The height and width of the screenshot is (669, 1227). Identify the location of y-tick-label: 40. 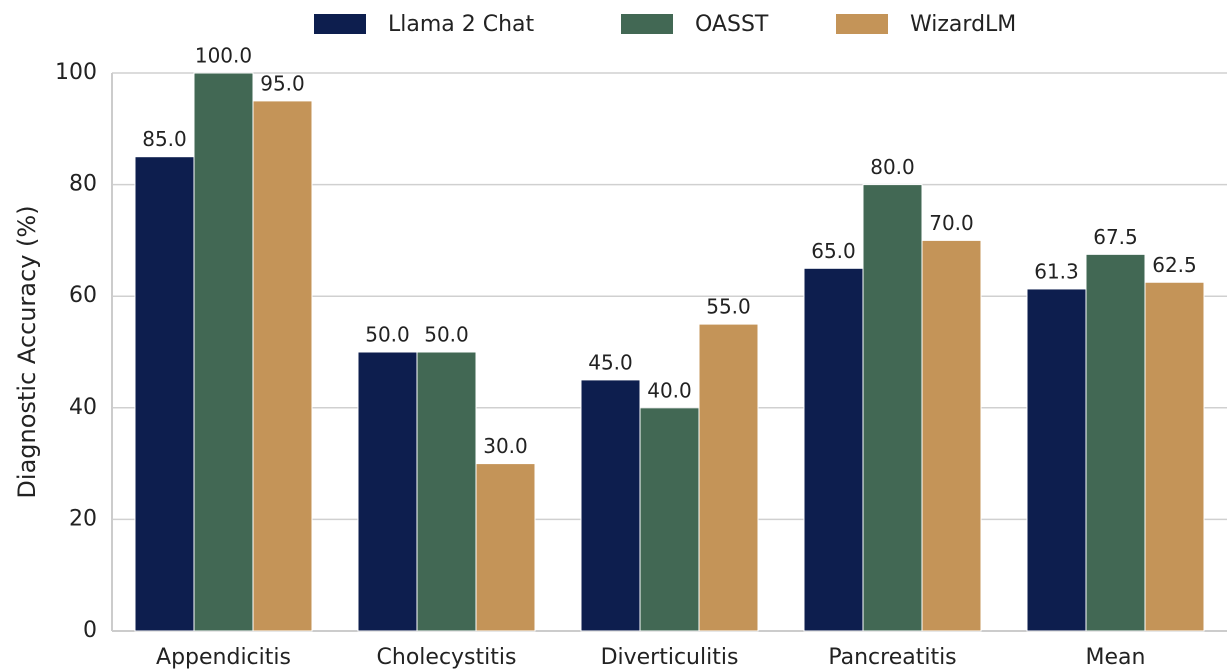
(83, 407).